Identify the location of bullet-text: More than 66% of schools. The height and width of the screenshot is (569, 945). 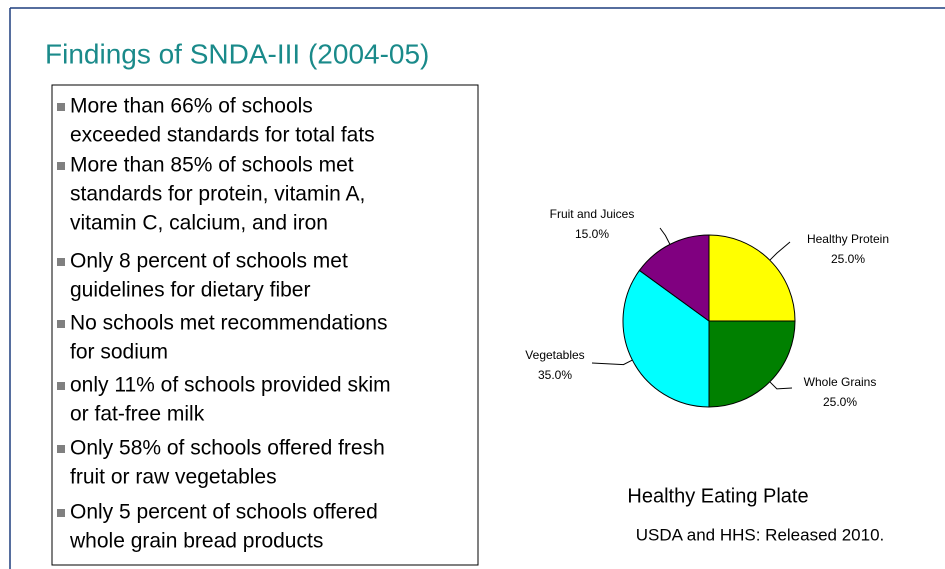
(191, 106).